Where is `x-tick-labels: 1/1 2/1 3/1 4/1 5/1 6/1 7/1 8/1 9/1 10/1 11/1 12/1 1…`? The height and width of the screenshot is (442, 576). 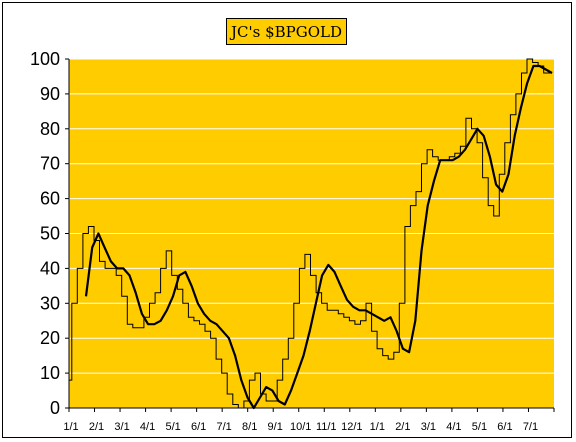
x-tick-labels: 1/1 2/1 3/1 4/1 5/1 6/1 7/1 8/1 9/1 10/1 11/1 12/1 1… is located at coordinates (309, 420).